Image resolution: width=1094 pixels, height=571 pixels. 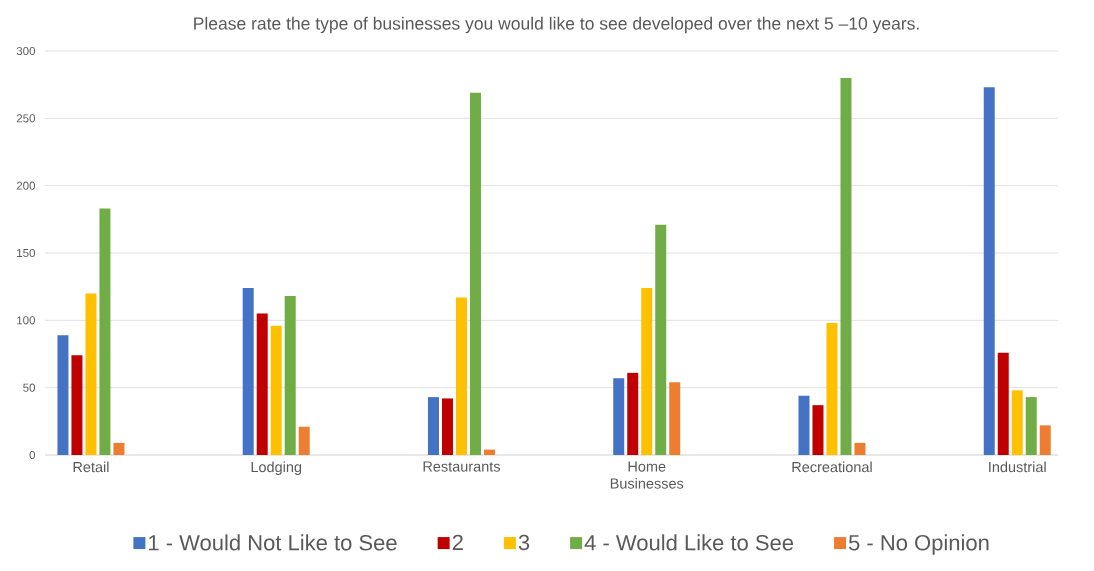 What do you see at coordinates (29, 387) in the screenshot?
I see `y-tick-label: 50` at bounding box center [29, 387].